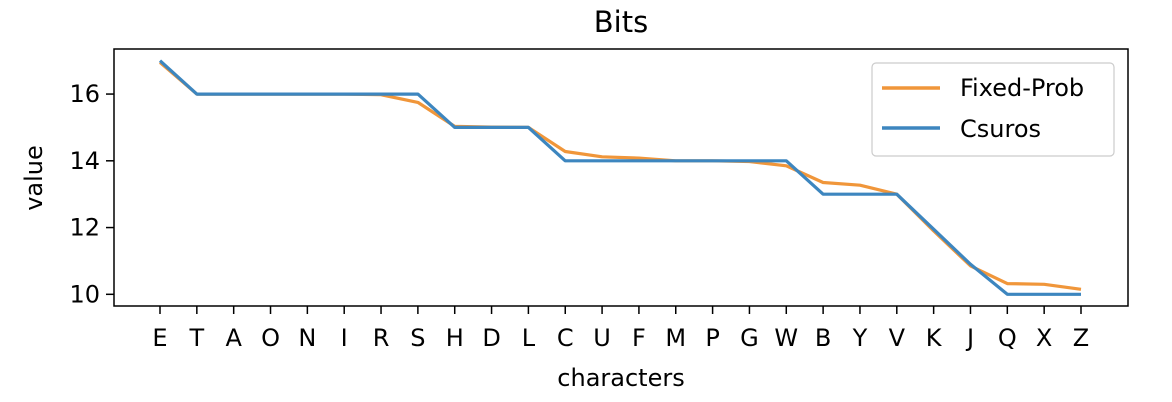 The width and height of the screenshot is (1172, 402). I want to click on legend-label-csuros: Csuros, so click(1000, 129).